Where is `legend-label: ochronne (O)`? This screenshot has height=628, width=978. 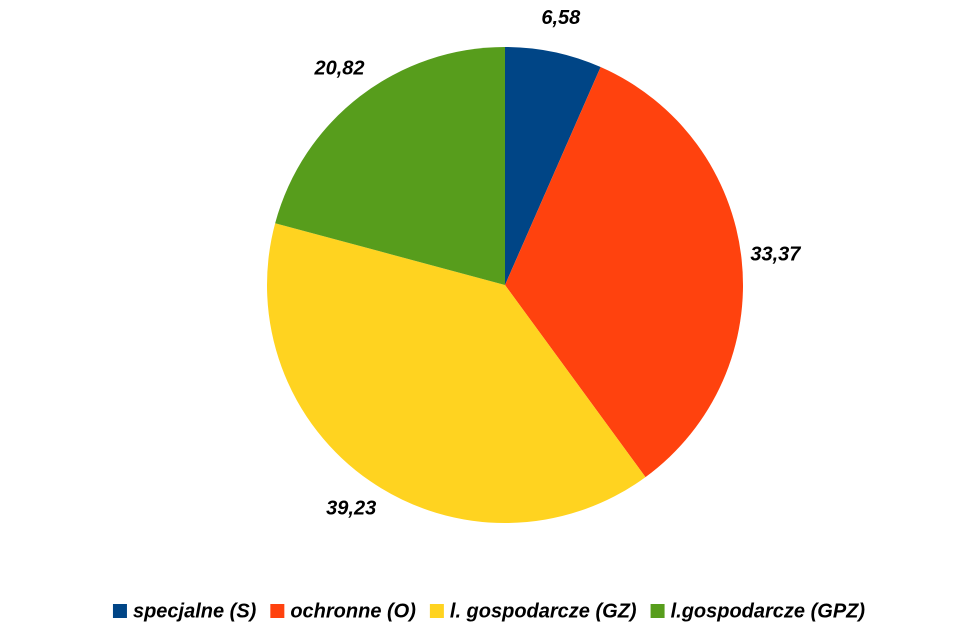
legend-label: ochronne (O) is located at coordinates (353, 611).